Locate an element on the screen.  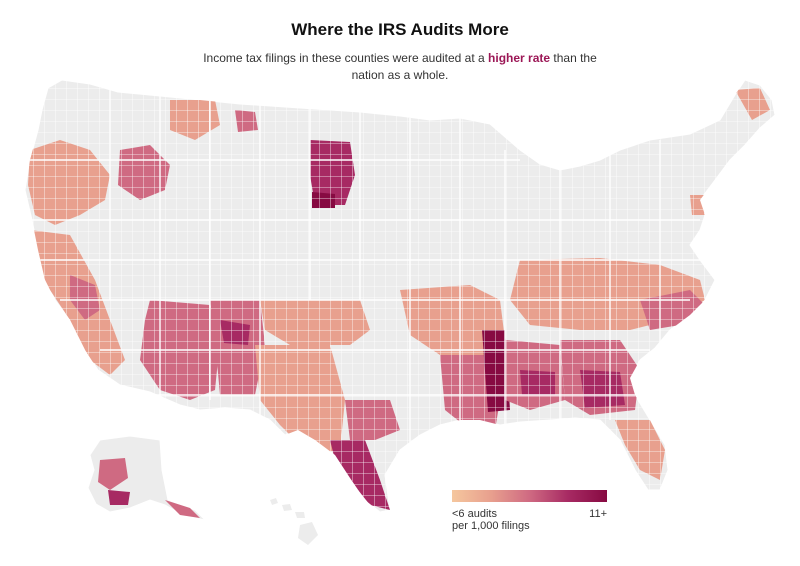
color-legend: <6 audits per 1,000 filings 11+ is located at coordinates (529, 511).